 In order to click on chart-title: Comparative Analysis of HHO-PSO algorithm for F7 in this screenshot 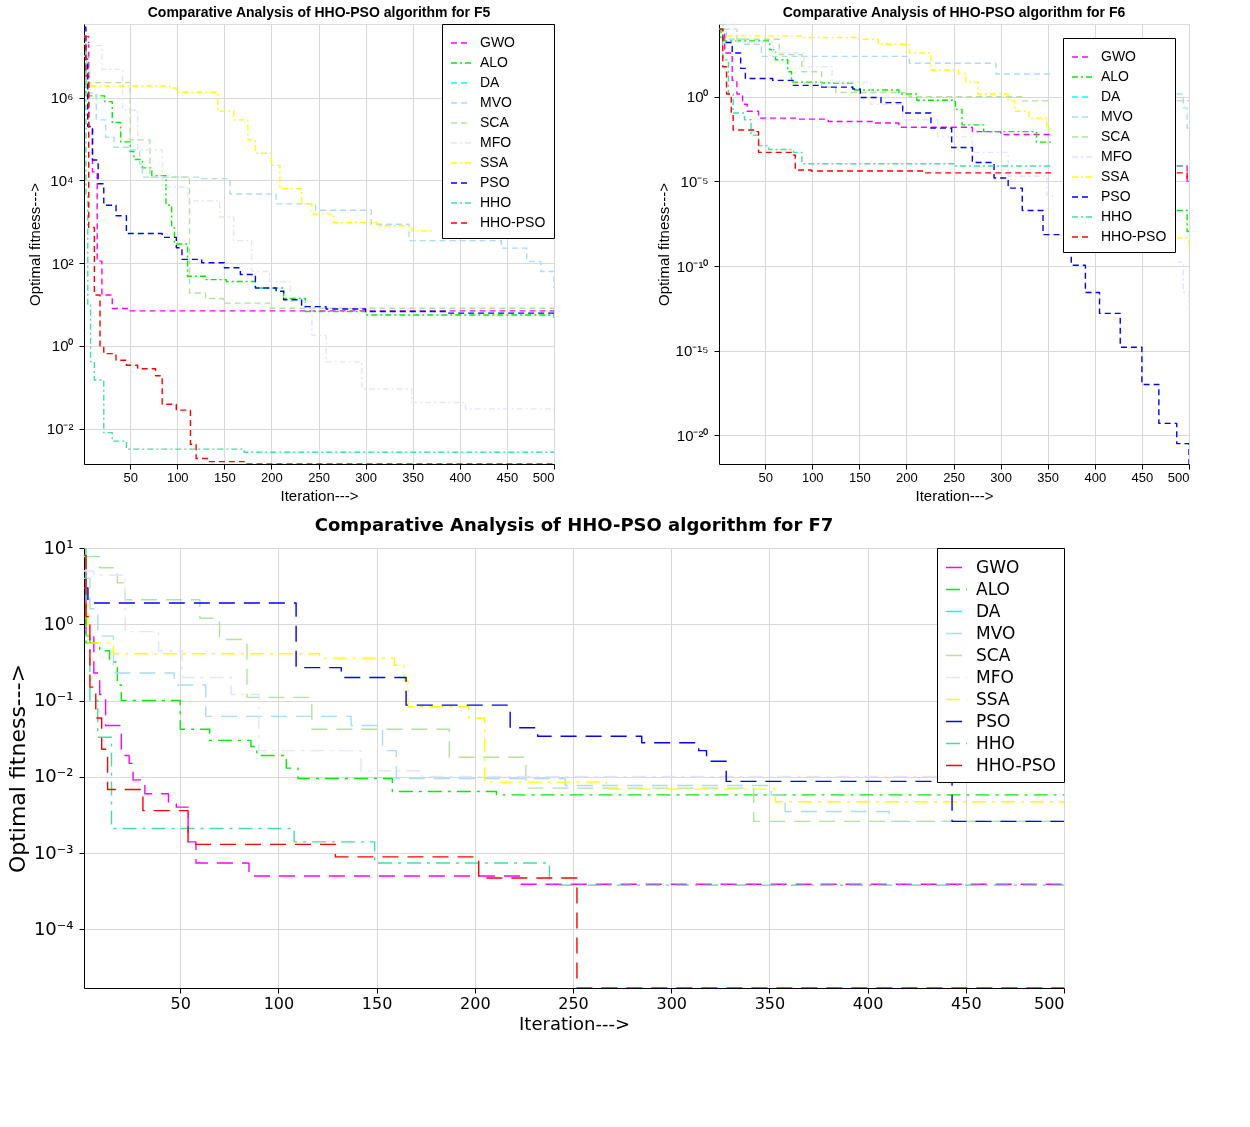, I will do `click(574, 524)`.